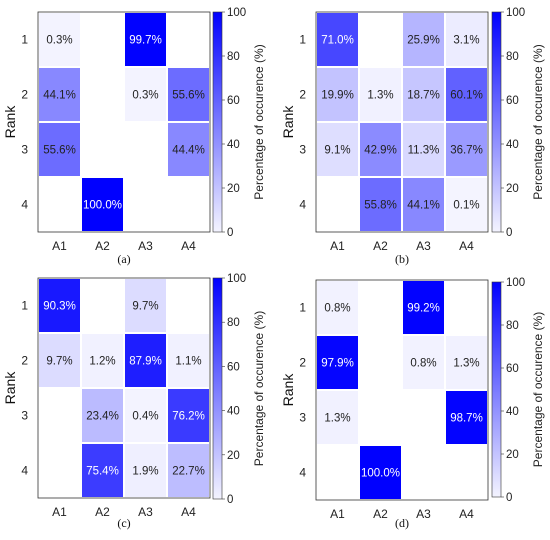  Describe the element at coordinates (466, 419) in the screenshot. I see `cell-value-label: 98.7%` at that location.